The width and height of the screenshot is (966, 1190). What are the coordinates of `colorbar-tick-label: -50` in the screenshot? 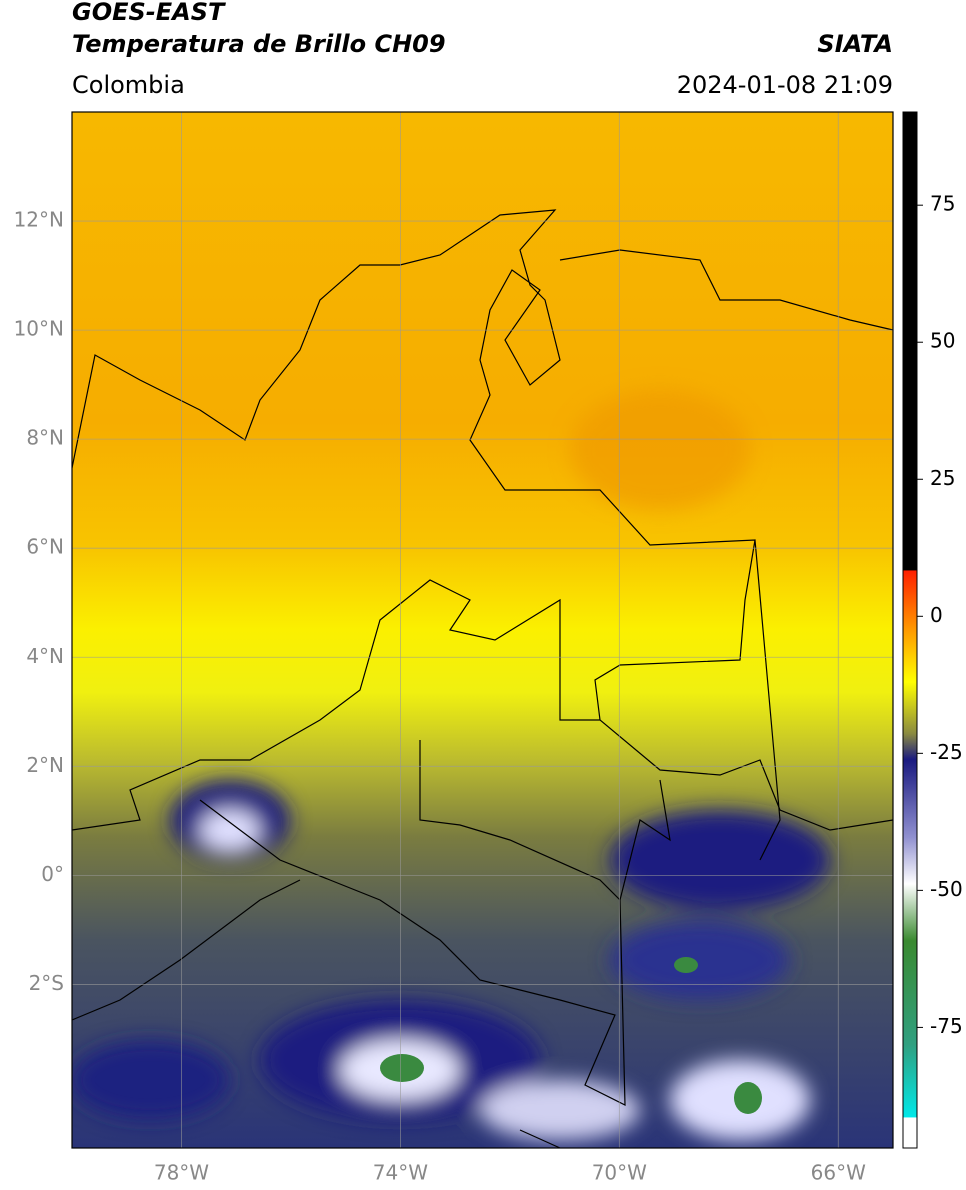 It's located at (946, 889).